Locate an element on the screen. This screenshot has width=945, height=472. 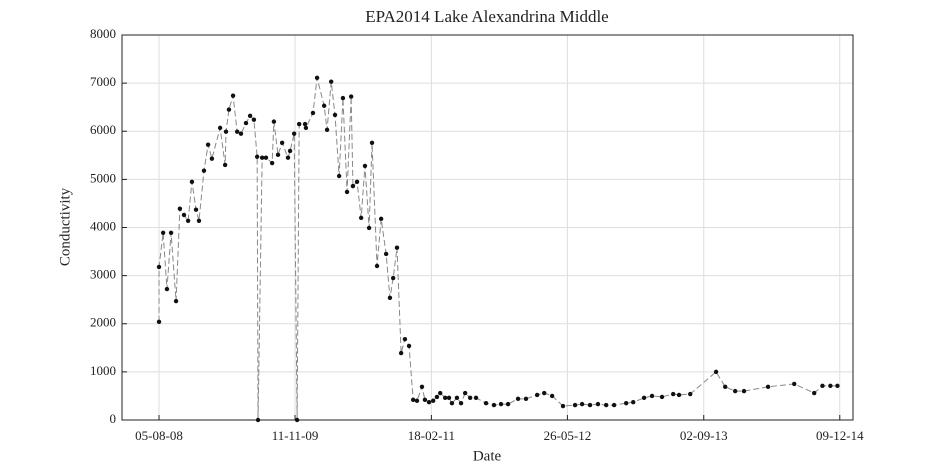
y-tick-label: 1000 is located at coordinates (103, 370).